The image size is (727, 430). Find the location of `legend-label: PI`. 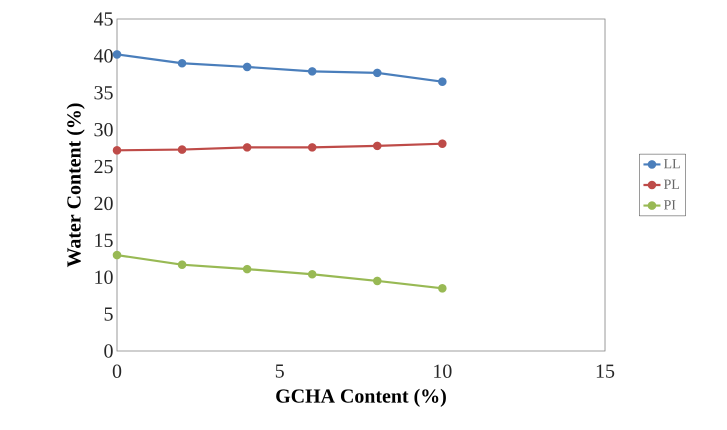

legend-label: PI is located at coordinates (670, 205).